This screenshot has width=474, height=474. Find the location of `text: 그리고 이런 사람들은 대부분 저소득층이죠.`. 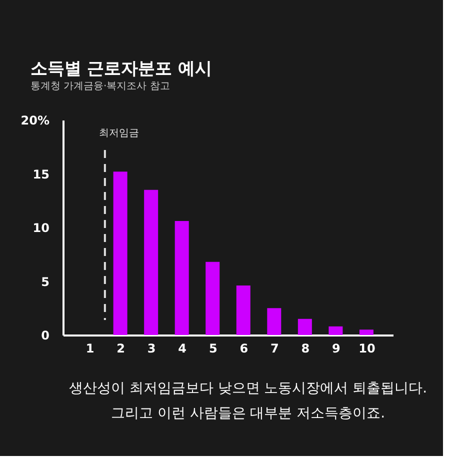

text: 그리고 이런 사람들은 대부분 저소득층이죠. is located at coordinates (248, 414).